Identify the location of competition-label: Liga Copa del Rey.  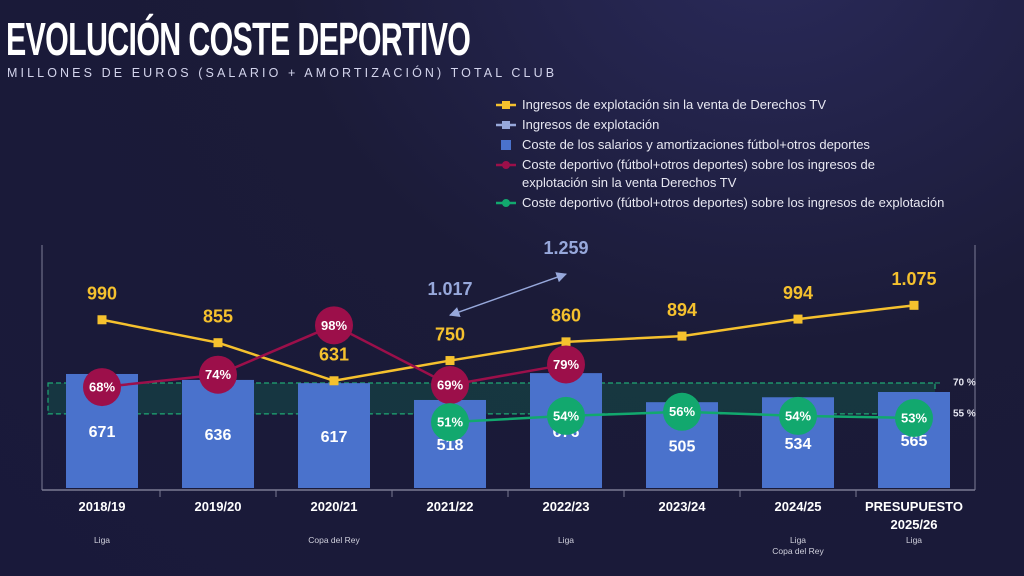
(798, 545).